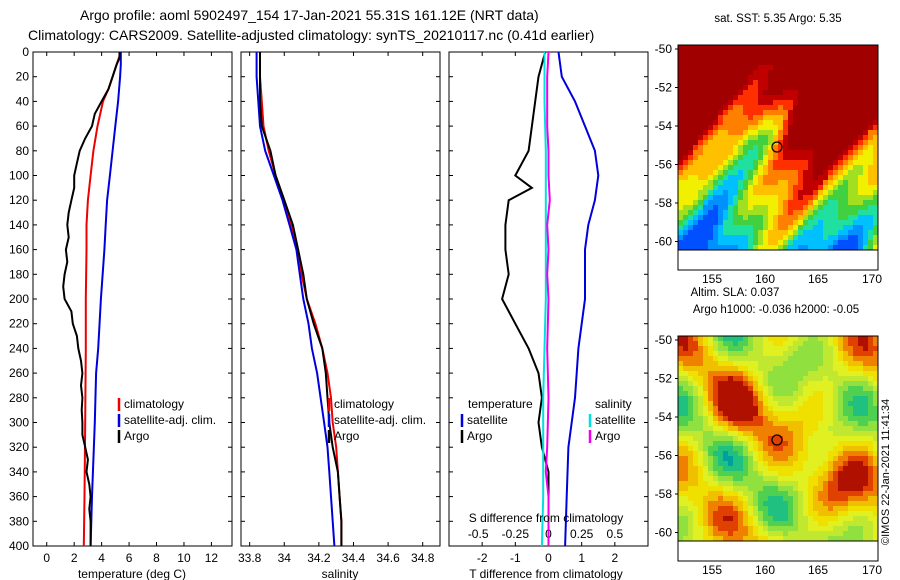 Image resolution: width=900 pixels, height=580 pixels. I want to click on y-tick-label: 20, so click(23, 77).